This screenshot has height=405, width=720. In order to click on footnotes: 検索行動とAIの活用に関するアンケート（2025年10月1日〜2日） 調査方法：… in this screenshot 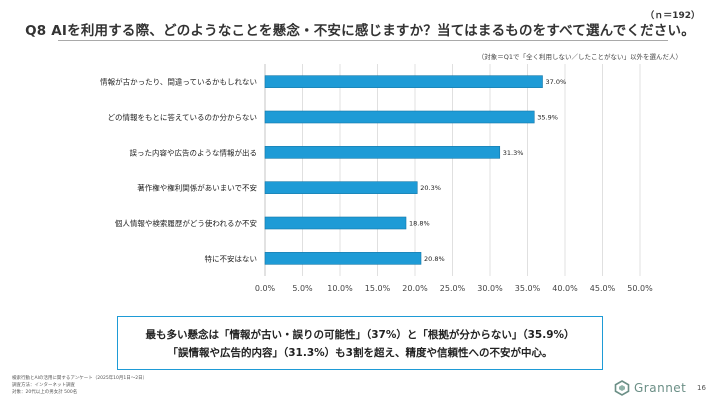, I will do `click(79, 385)`.